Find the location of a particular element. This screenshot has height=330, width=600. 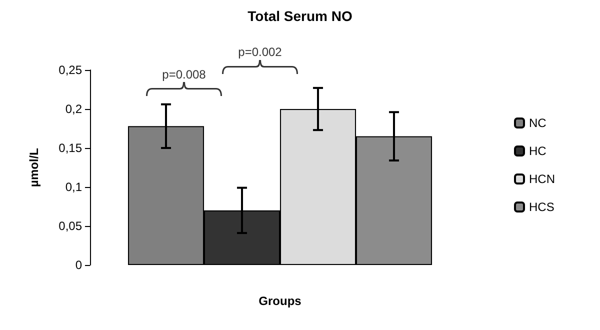

legend-label: HCS is located at coordinates (541, 207).